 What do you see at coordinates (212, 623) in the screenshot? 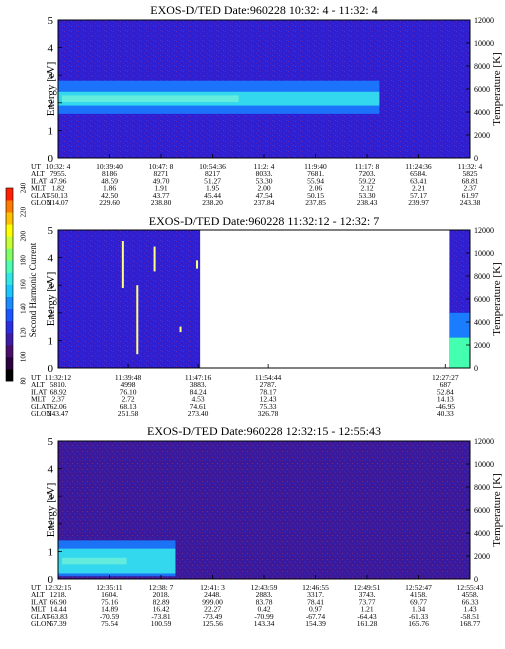
I see `ephemeris-cell: 125.56` at bounding box center [212, 623].